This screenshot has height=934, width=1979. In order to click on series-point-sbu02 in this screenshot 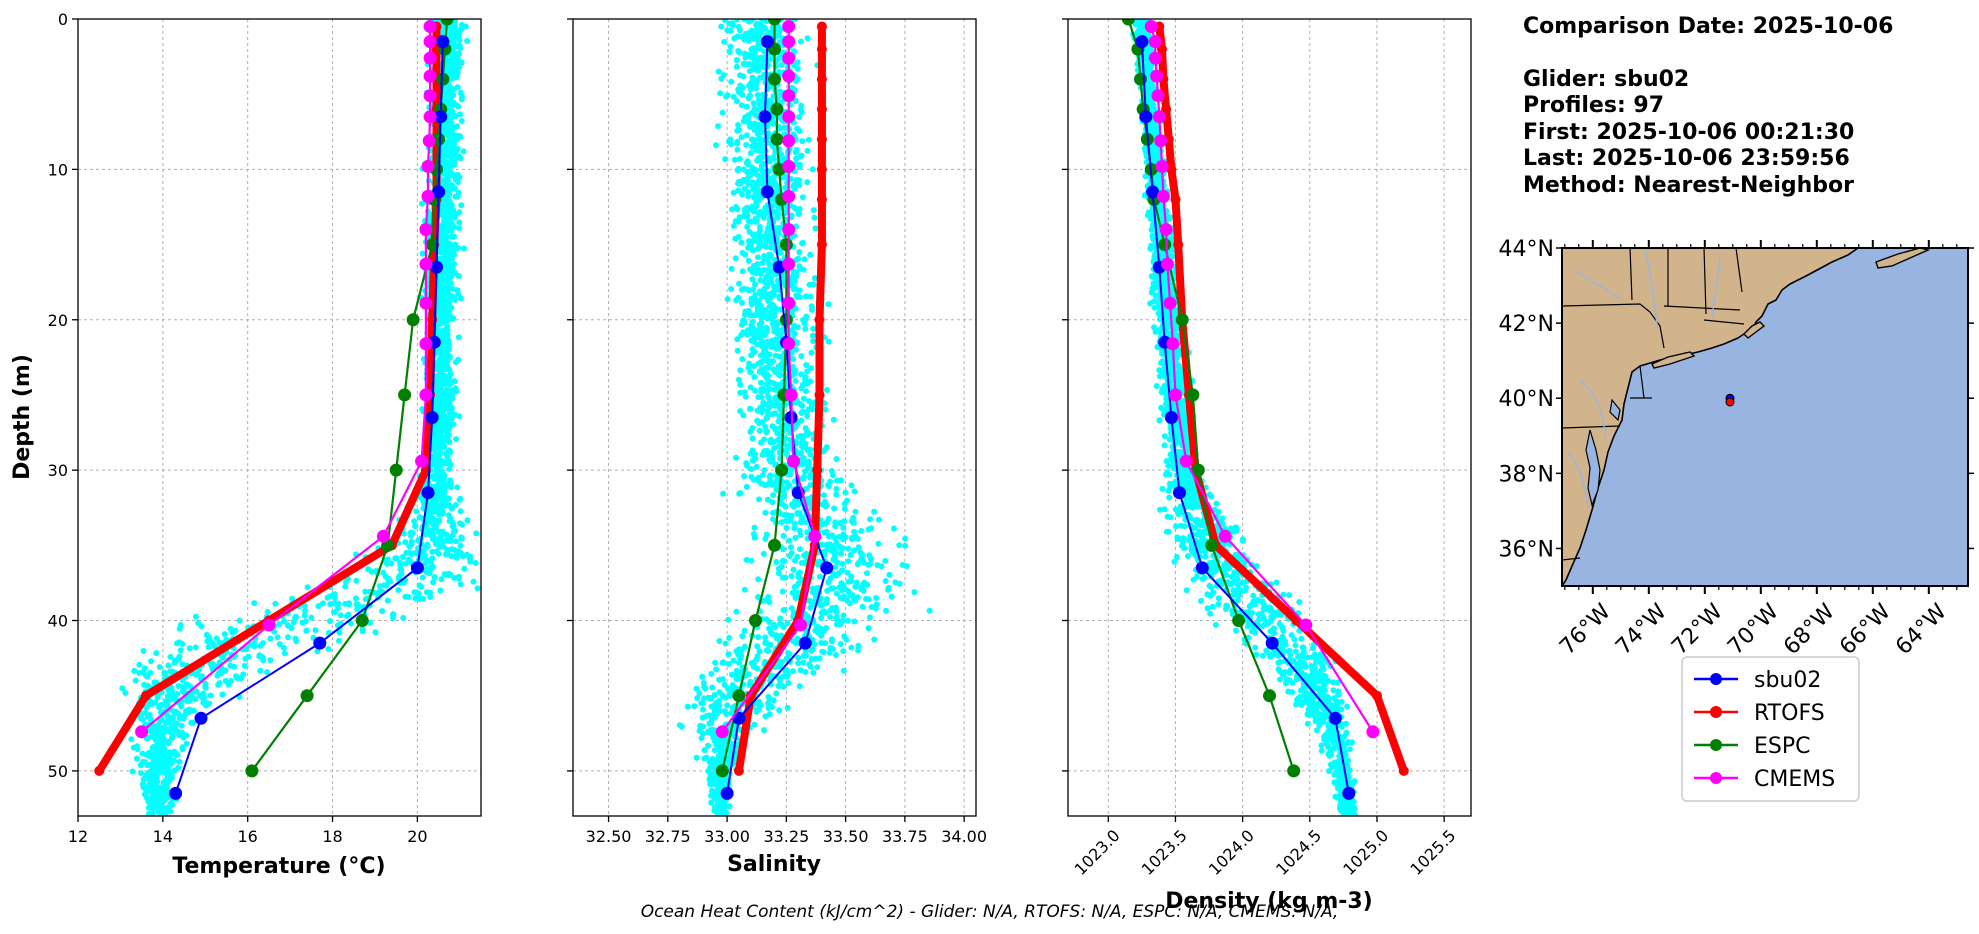, I will do `click(201, 718)`.